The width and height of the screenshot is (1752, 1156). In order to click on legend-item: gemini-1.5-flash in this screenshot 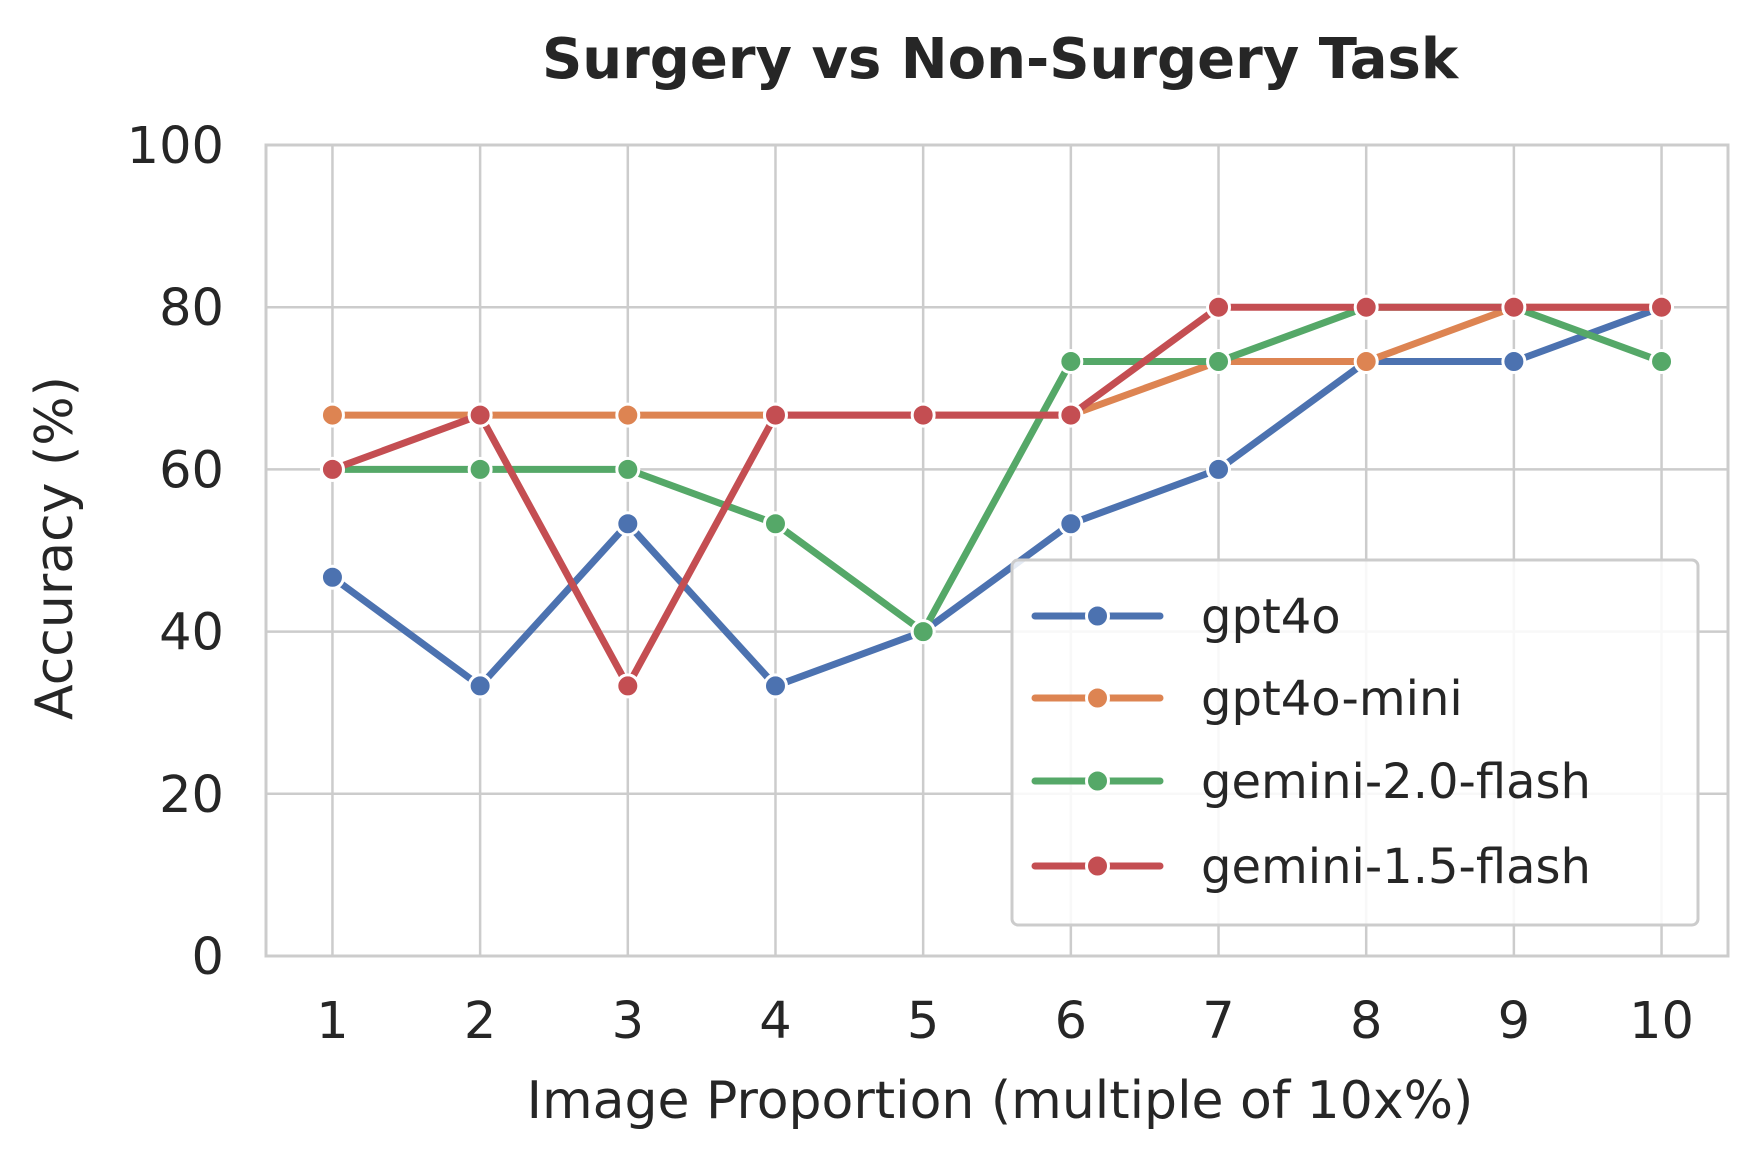, I will do `click(1311, 867)`.